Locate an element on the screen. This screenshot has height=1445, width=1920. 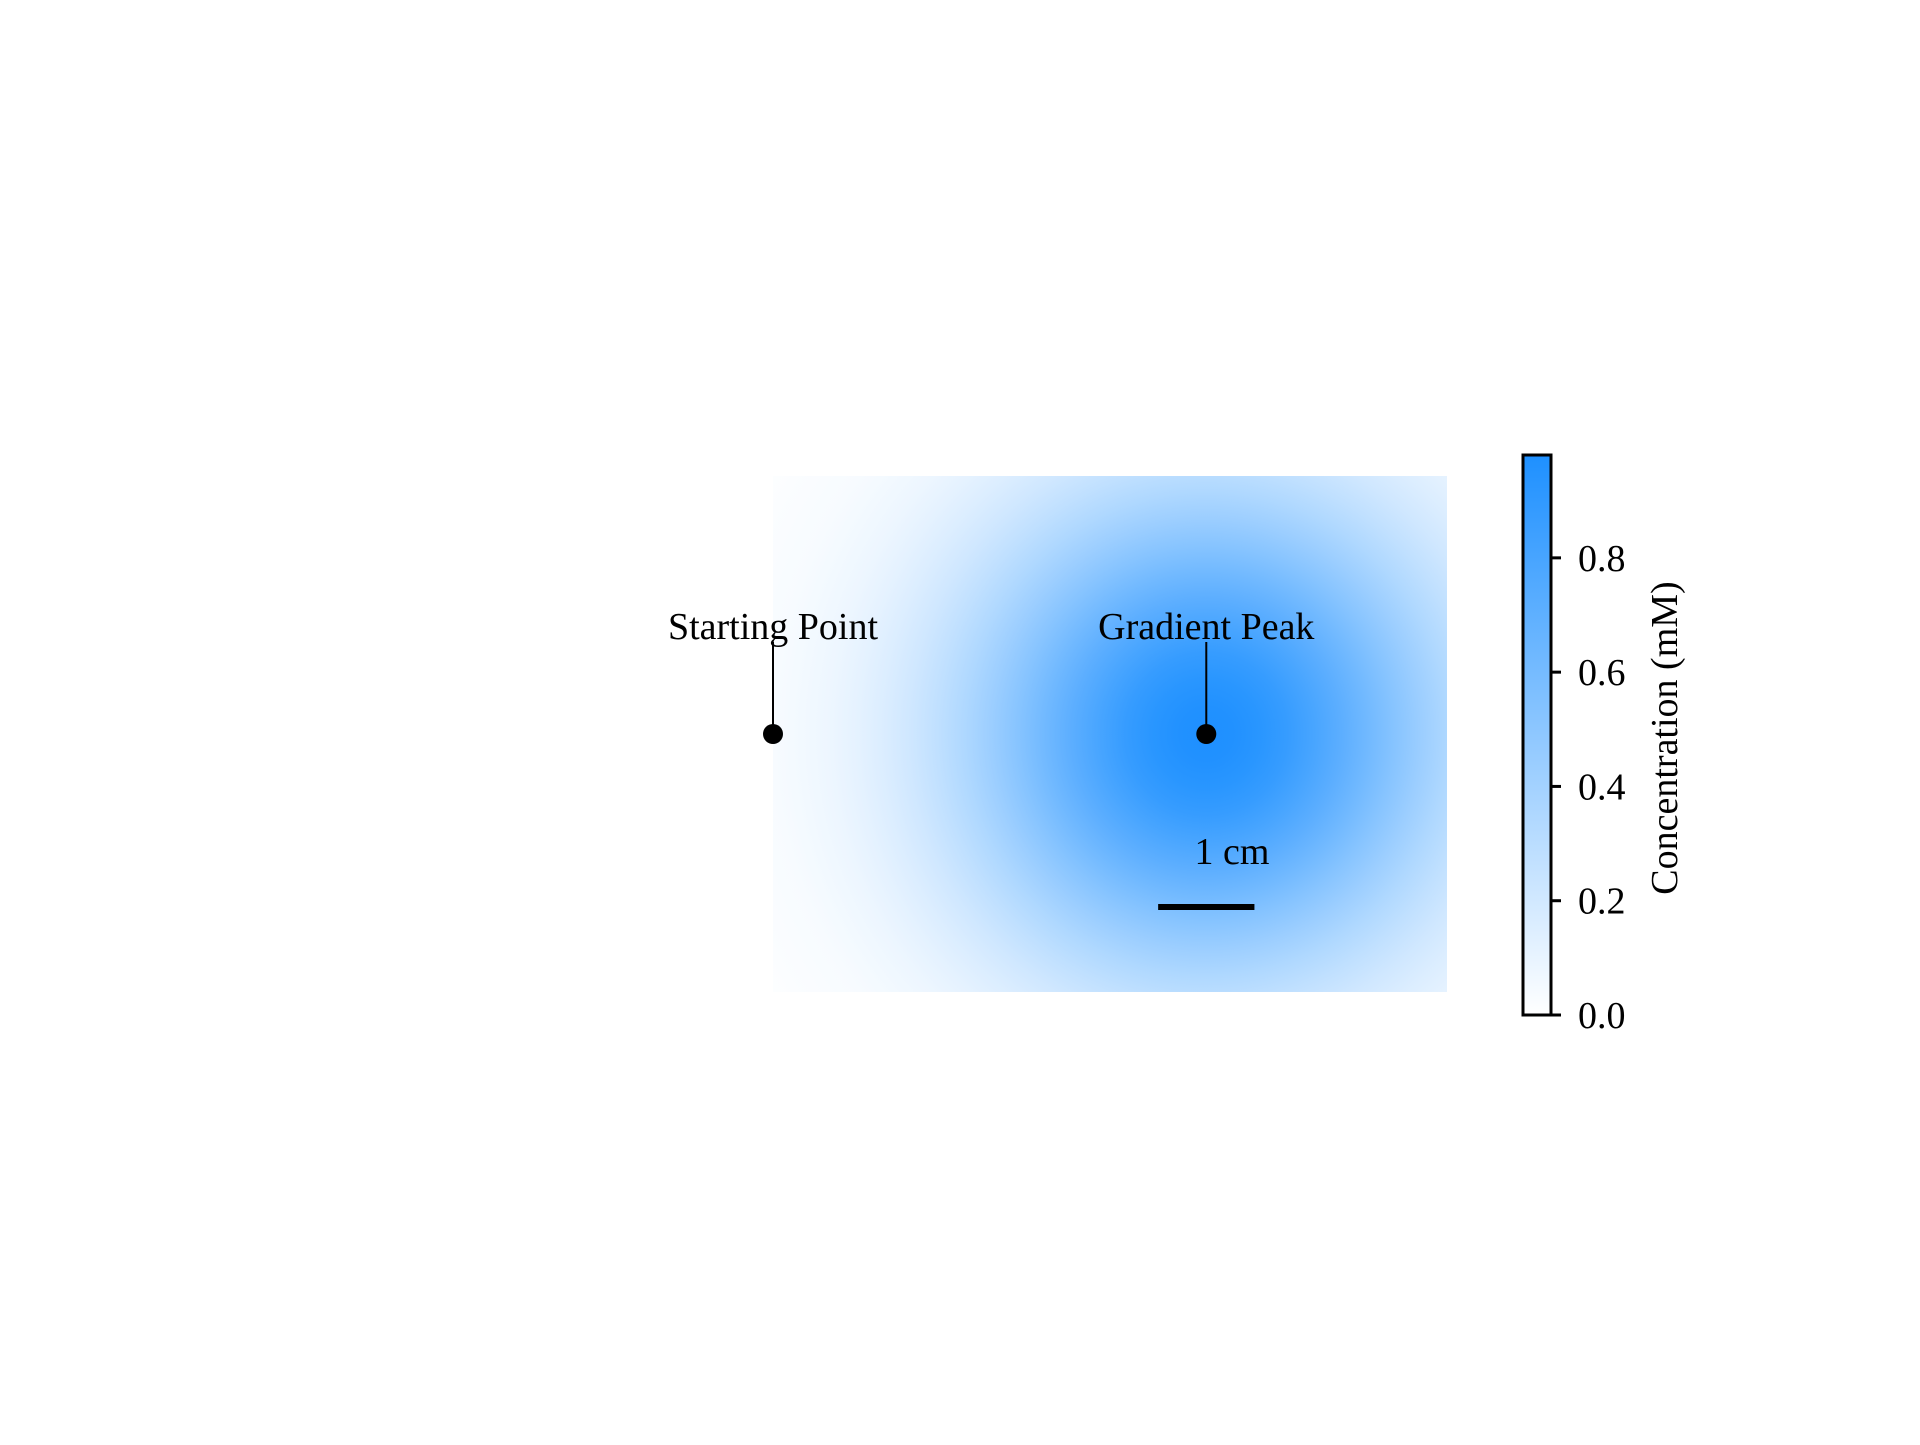
annotation-label: Starting Point is located at coordinates (773, 627).